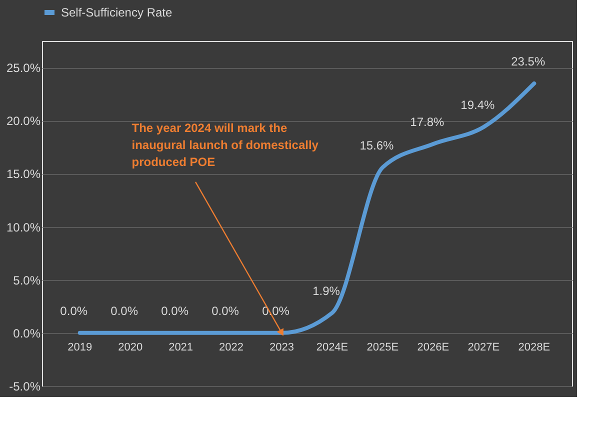 The width and height of the screenshot is (611, 444). What do you see at coordinates (27, 333) in the screenshot?
I see `y-tick-label: 0.0%` at bounding box center [27, 333].